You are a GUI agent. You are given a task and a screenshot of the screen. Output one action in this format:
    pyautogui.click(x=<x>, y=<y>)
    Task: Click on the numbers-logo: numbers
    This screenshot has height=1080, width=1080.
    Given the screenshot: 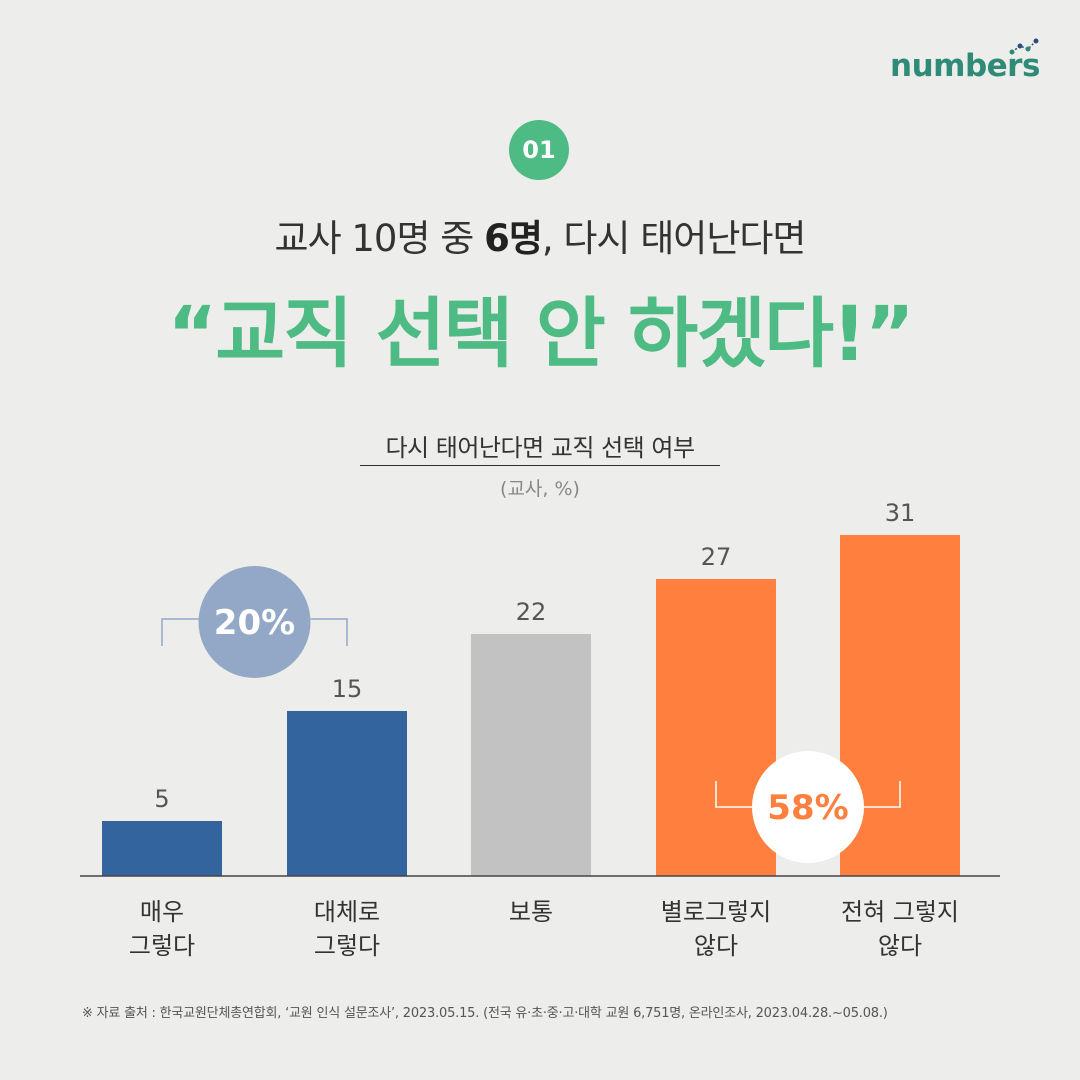 What is the action you would take?
    pyautogui.click(x=950, y=61)
    